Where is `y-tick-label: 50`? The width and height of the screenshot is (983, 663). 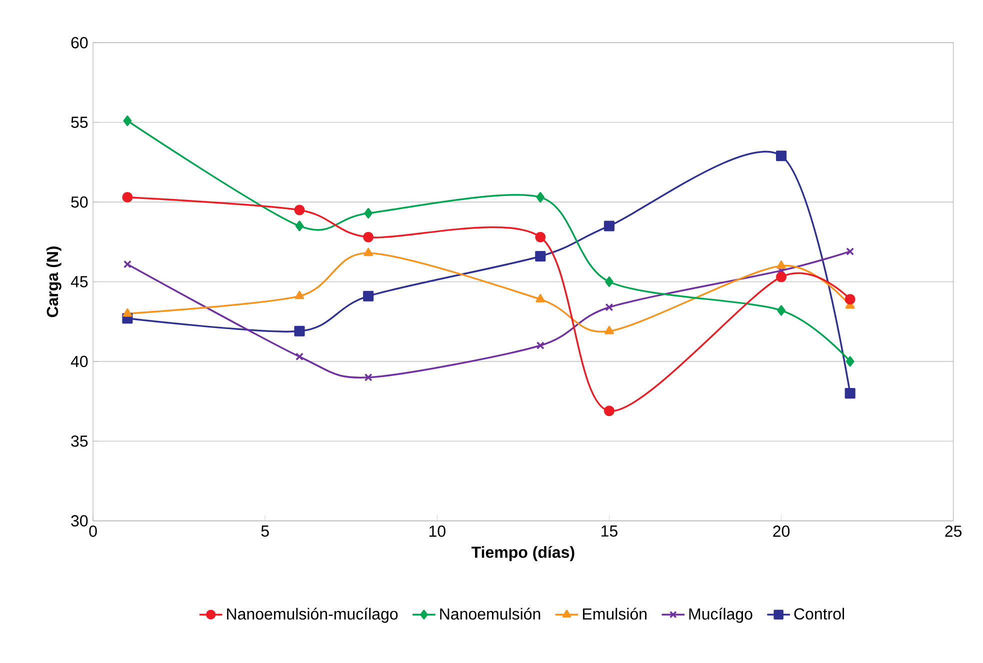 y-tick-label: 50 is located at coordinates (79, 202).